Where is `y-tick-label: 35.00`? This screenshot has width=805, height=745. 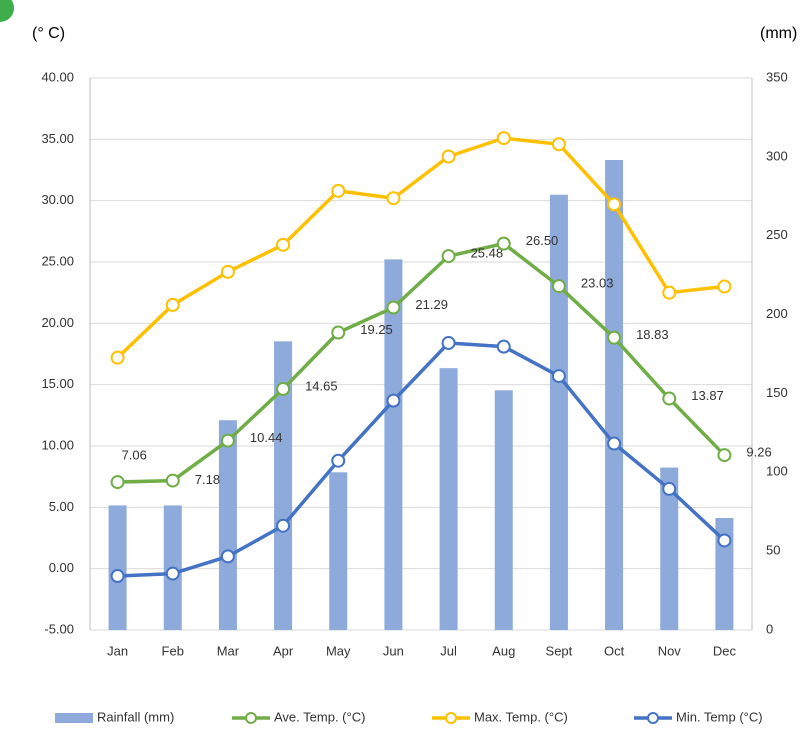 y-tick-label: 35.00 is located at coordinates (57, 138).